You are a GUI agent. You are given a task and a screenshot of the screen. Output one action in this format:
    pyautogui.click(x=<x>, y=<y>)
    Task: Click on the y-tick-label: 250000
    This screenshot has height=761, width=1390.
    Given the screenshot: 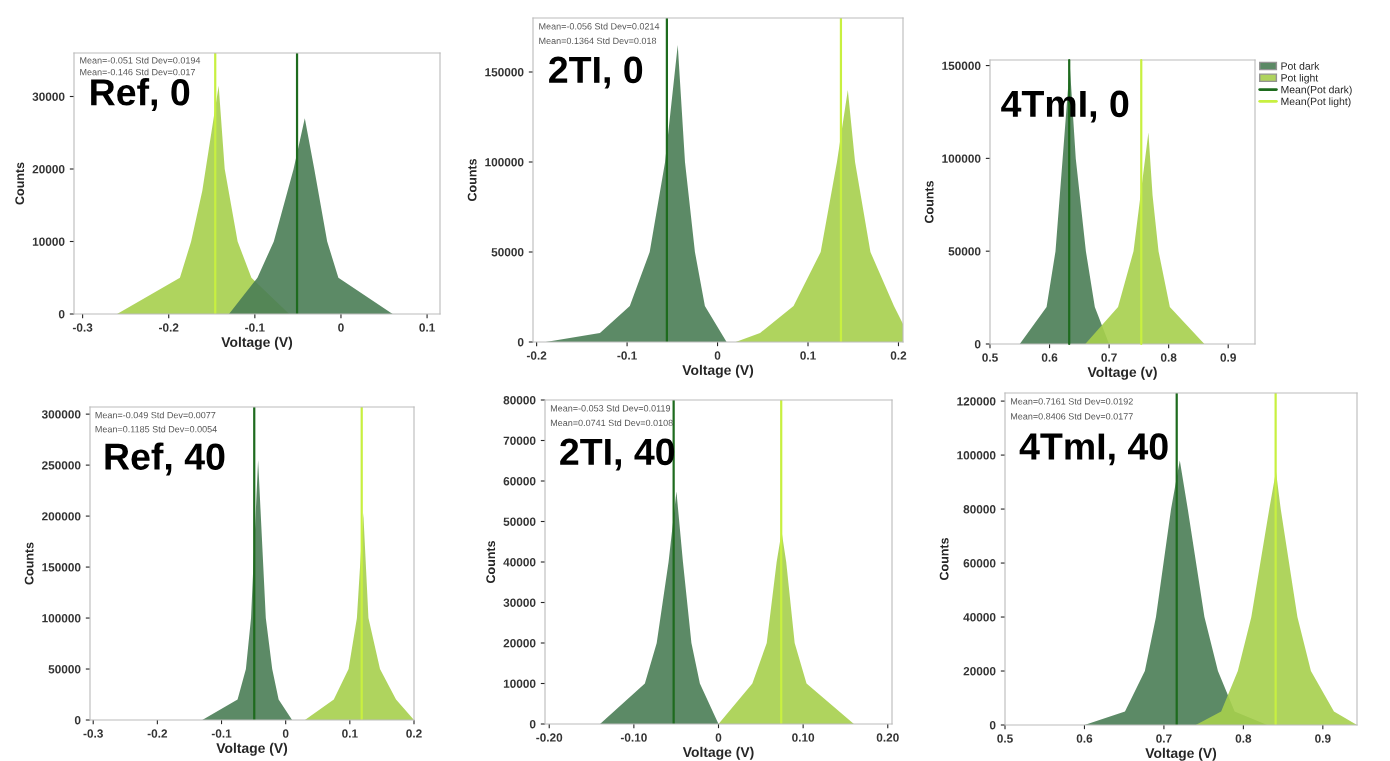 What is the action you would take?
    pyautogui.click(x=61, y=465)
    